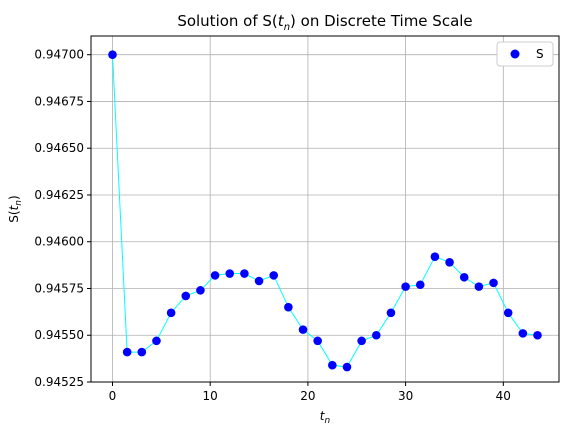 Image resolution: width=575 pixels, height=432 pixels. What do you see at coordinates (59, 55) in the screenshot?
I see `y-tick-label: 0.94700` at bounding box center [59, 55].